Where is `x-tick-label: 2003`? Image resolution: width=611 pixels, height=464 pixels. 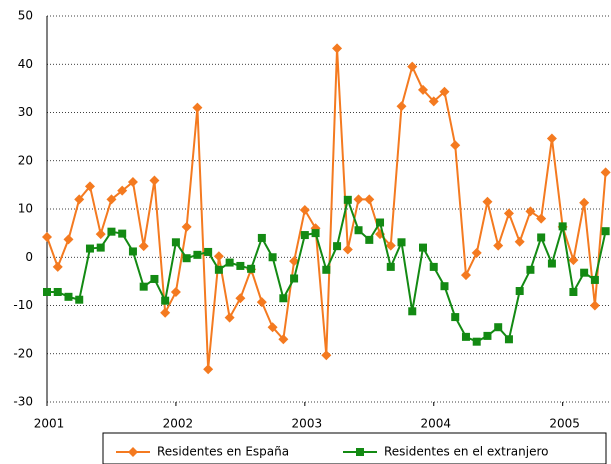
x-tick-label: 2003 is located at coordinates (307, 424).